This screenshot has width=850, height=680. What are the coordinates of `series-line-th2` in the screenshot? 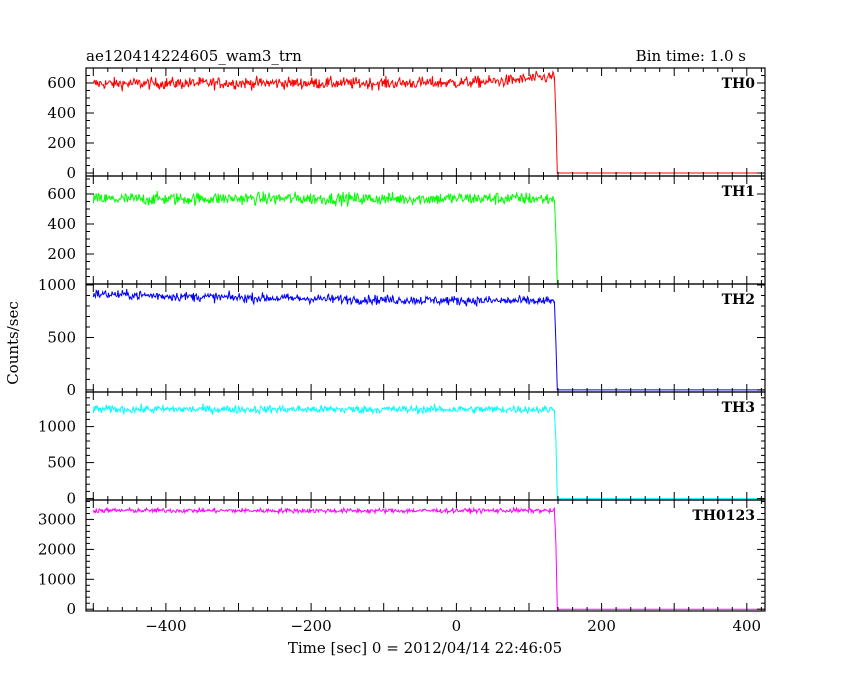 It's located at (428, 339).